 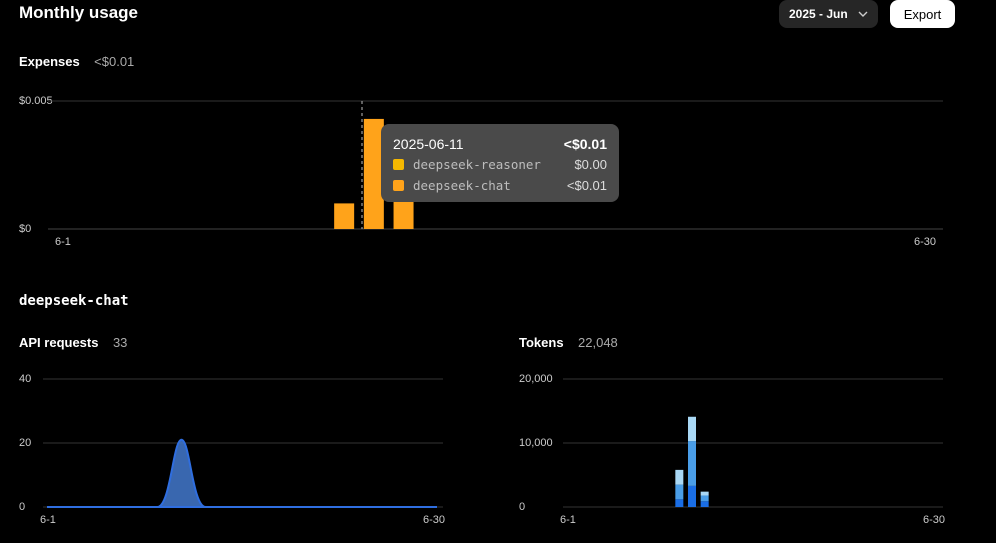 What do you see at coordinates (818, 14) in the screenshot?
I see `month-select-value: 2025 - Jun` at bounding box center [818, 14].